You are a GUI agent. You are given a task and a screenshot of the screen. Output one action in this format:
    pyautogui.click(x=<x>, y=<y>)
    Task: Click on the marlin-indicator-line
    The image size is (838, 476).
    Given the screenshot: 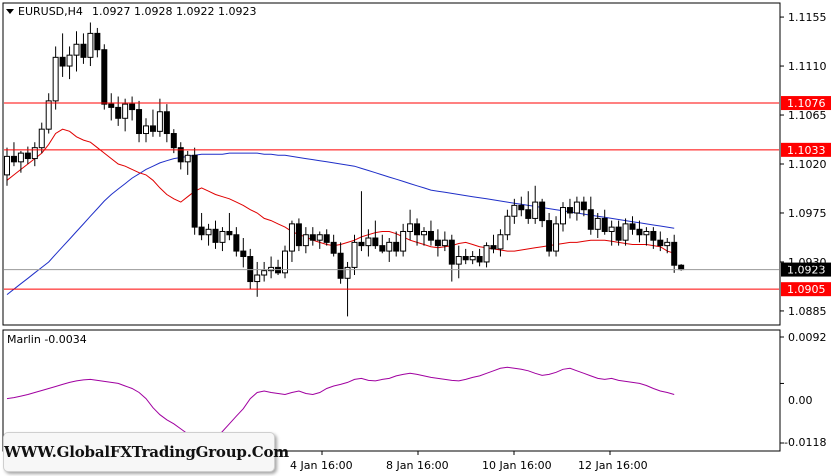 What is the action you would take?
    pyautogui.click(x=340, y=405)
    